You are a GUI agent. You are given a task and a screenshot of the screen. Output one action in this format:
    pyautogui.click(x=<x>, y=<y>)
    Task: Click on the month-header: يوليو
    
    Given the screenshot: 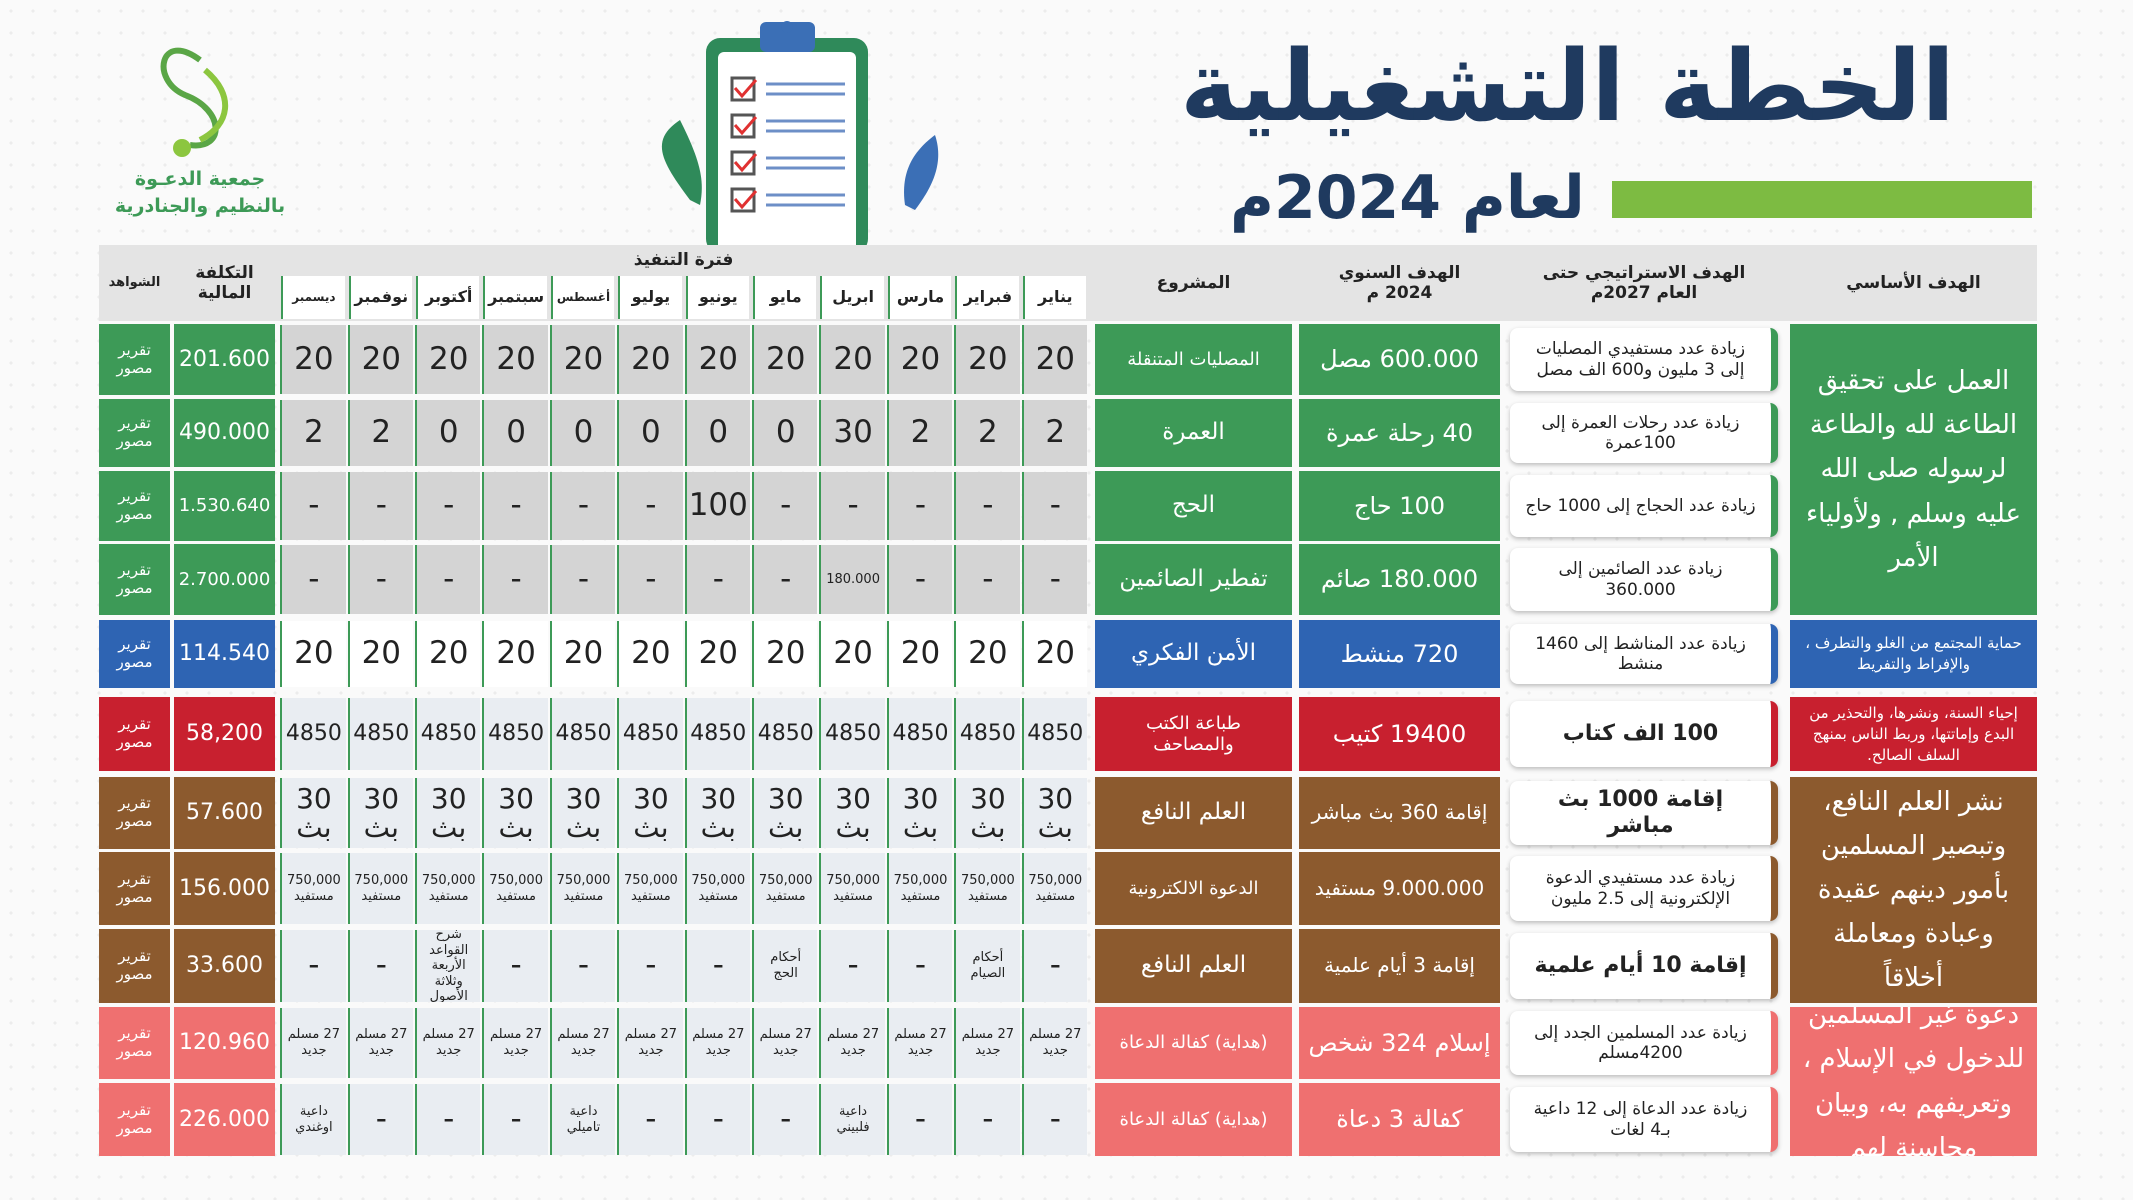 What is the action you would take?
    pyautogui.click(x=650, y=297)
    